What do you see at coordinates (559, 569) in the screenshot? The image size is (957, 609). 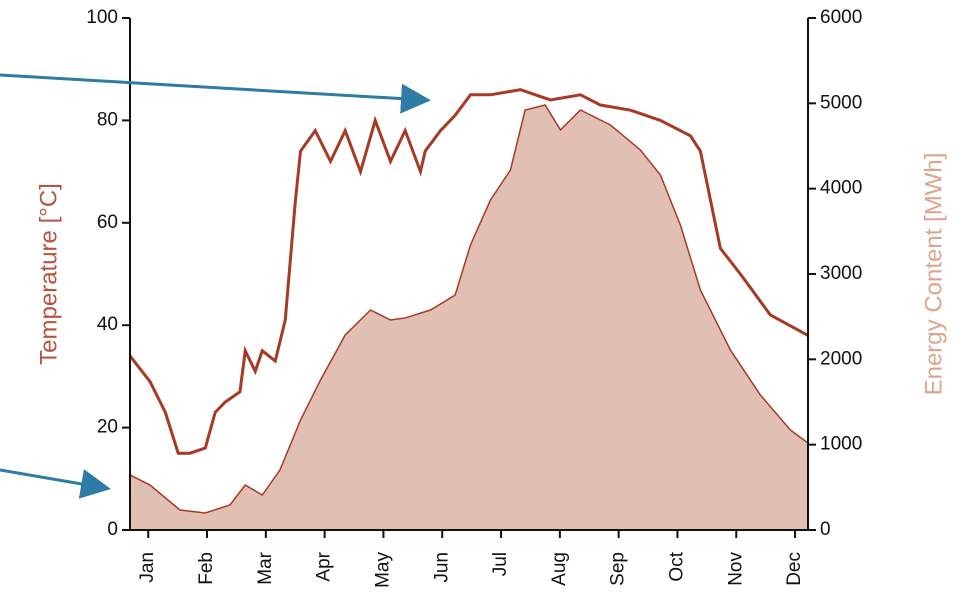 I see `x-tick-label: Aug` at bounding box center [559, 569].